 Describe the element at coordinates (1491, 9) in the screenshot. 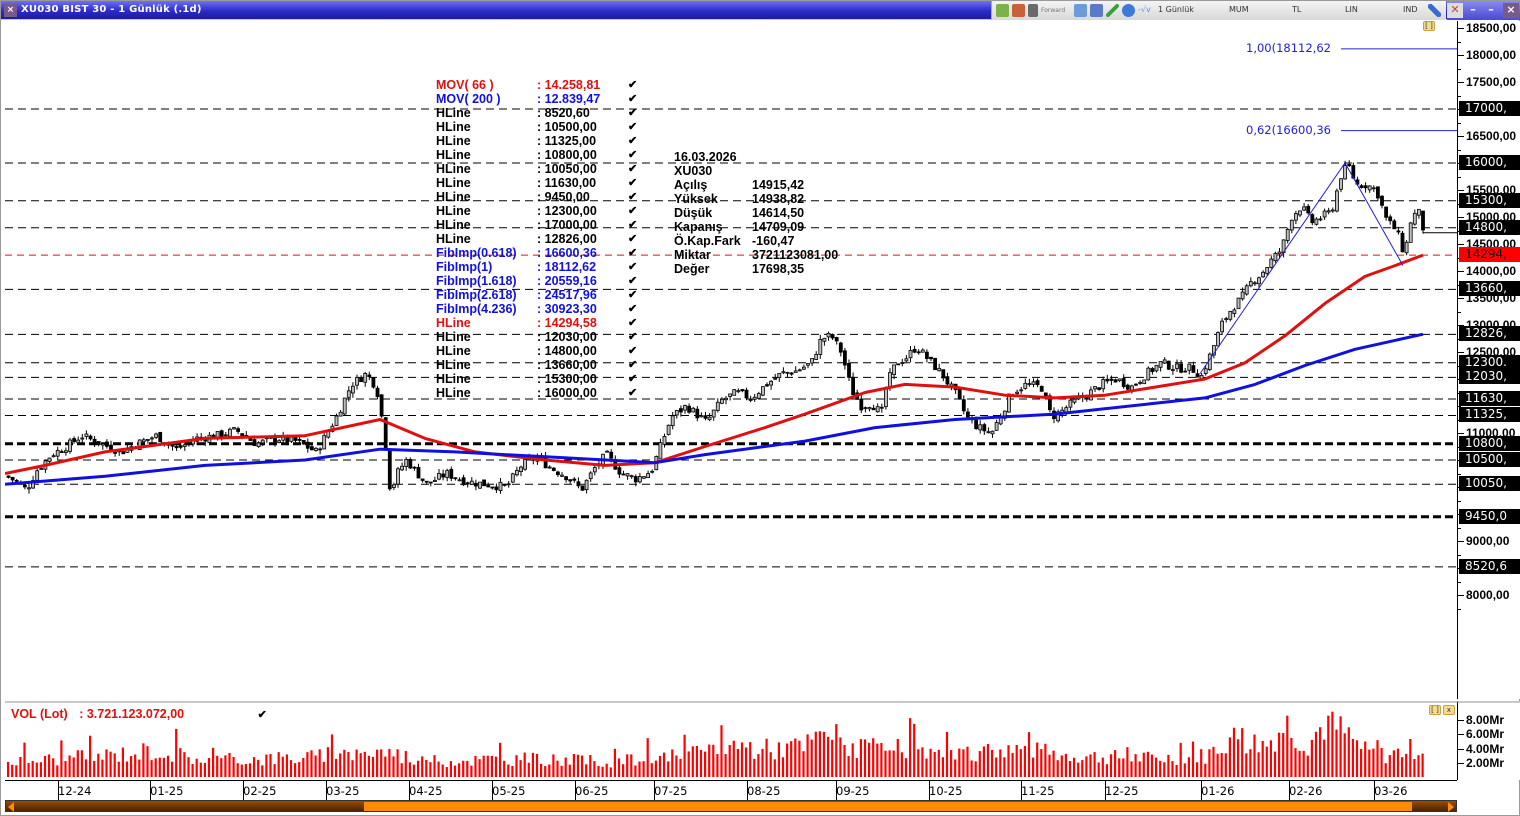

I see `restore-button: –` at that location.